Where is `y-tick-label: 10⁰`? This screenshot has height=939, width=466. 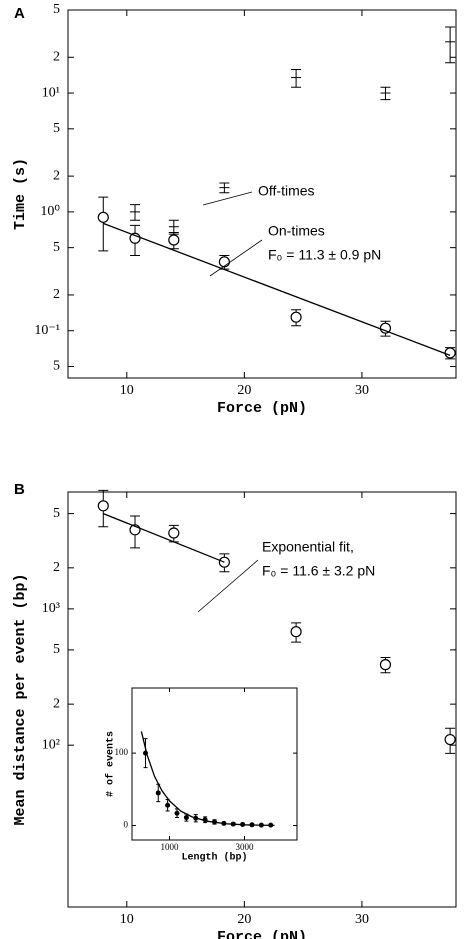 y-tick-label: 10⁰ is located at coordinates (50, 211).